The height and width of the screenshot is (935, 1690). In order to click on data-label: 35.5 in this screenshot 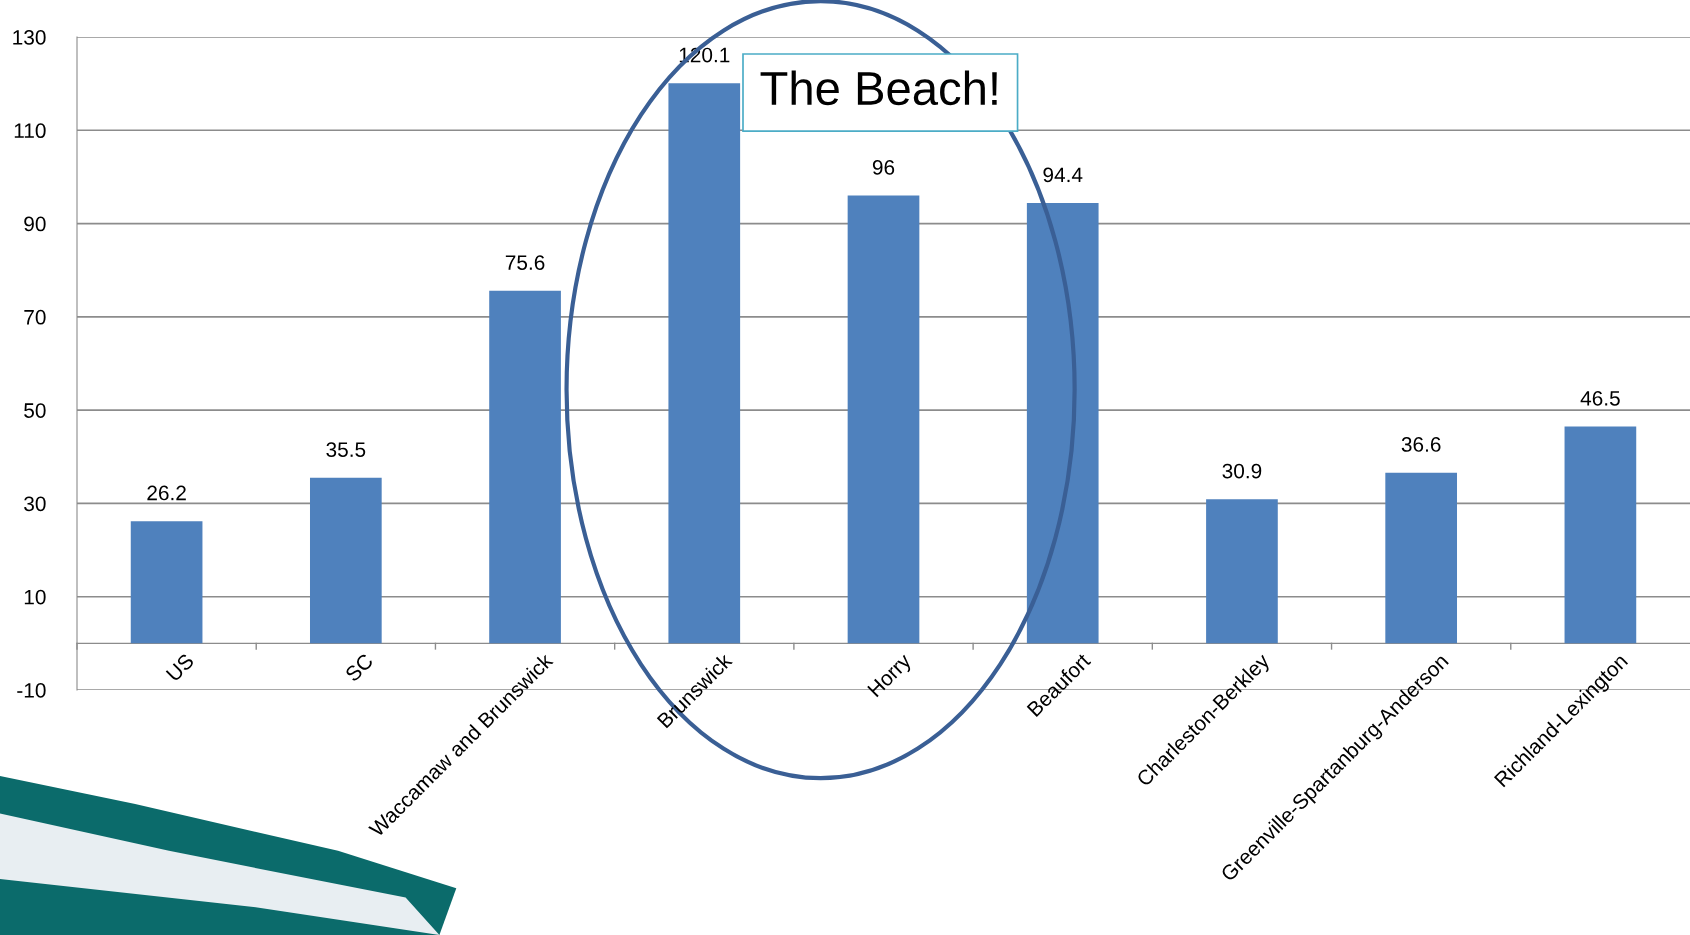, I will do `click(346, 449)`.